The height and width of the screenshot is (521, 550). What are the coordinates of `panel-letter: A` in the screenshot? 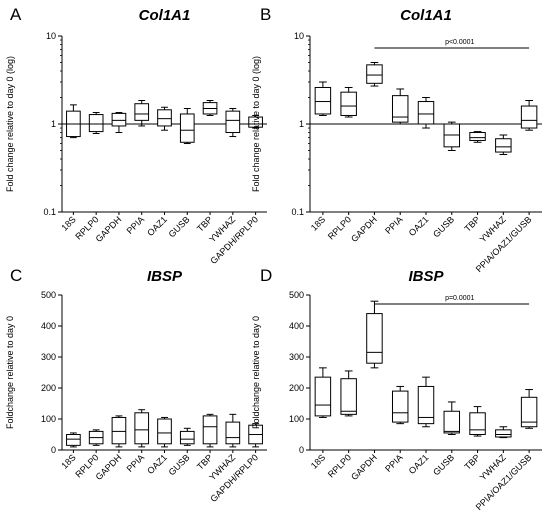 It's located at (16, 14).